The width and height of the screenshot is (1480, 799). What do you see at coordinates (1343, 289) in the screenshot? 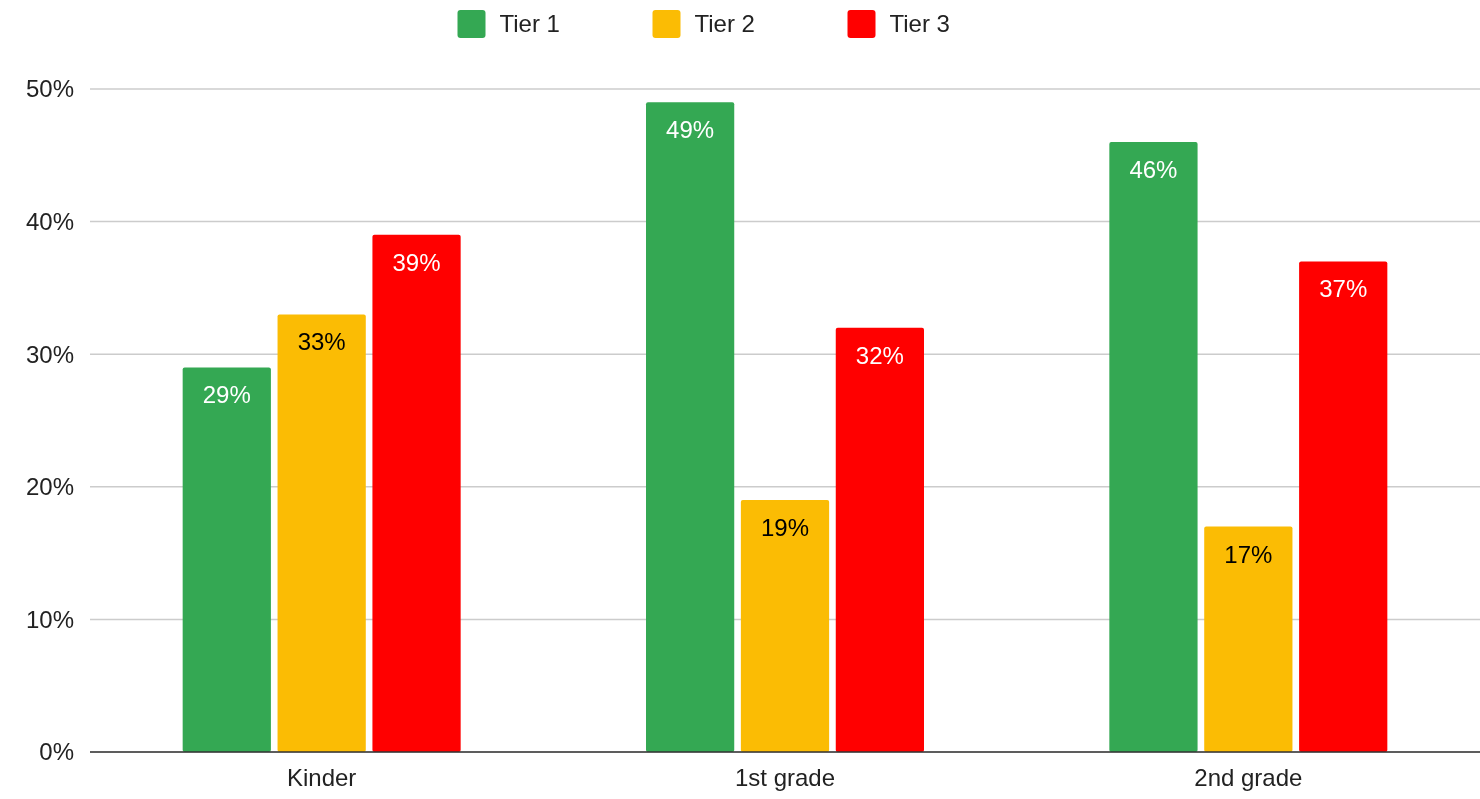
I see `data-label: 37%` at bounding box center [1343, 289].